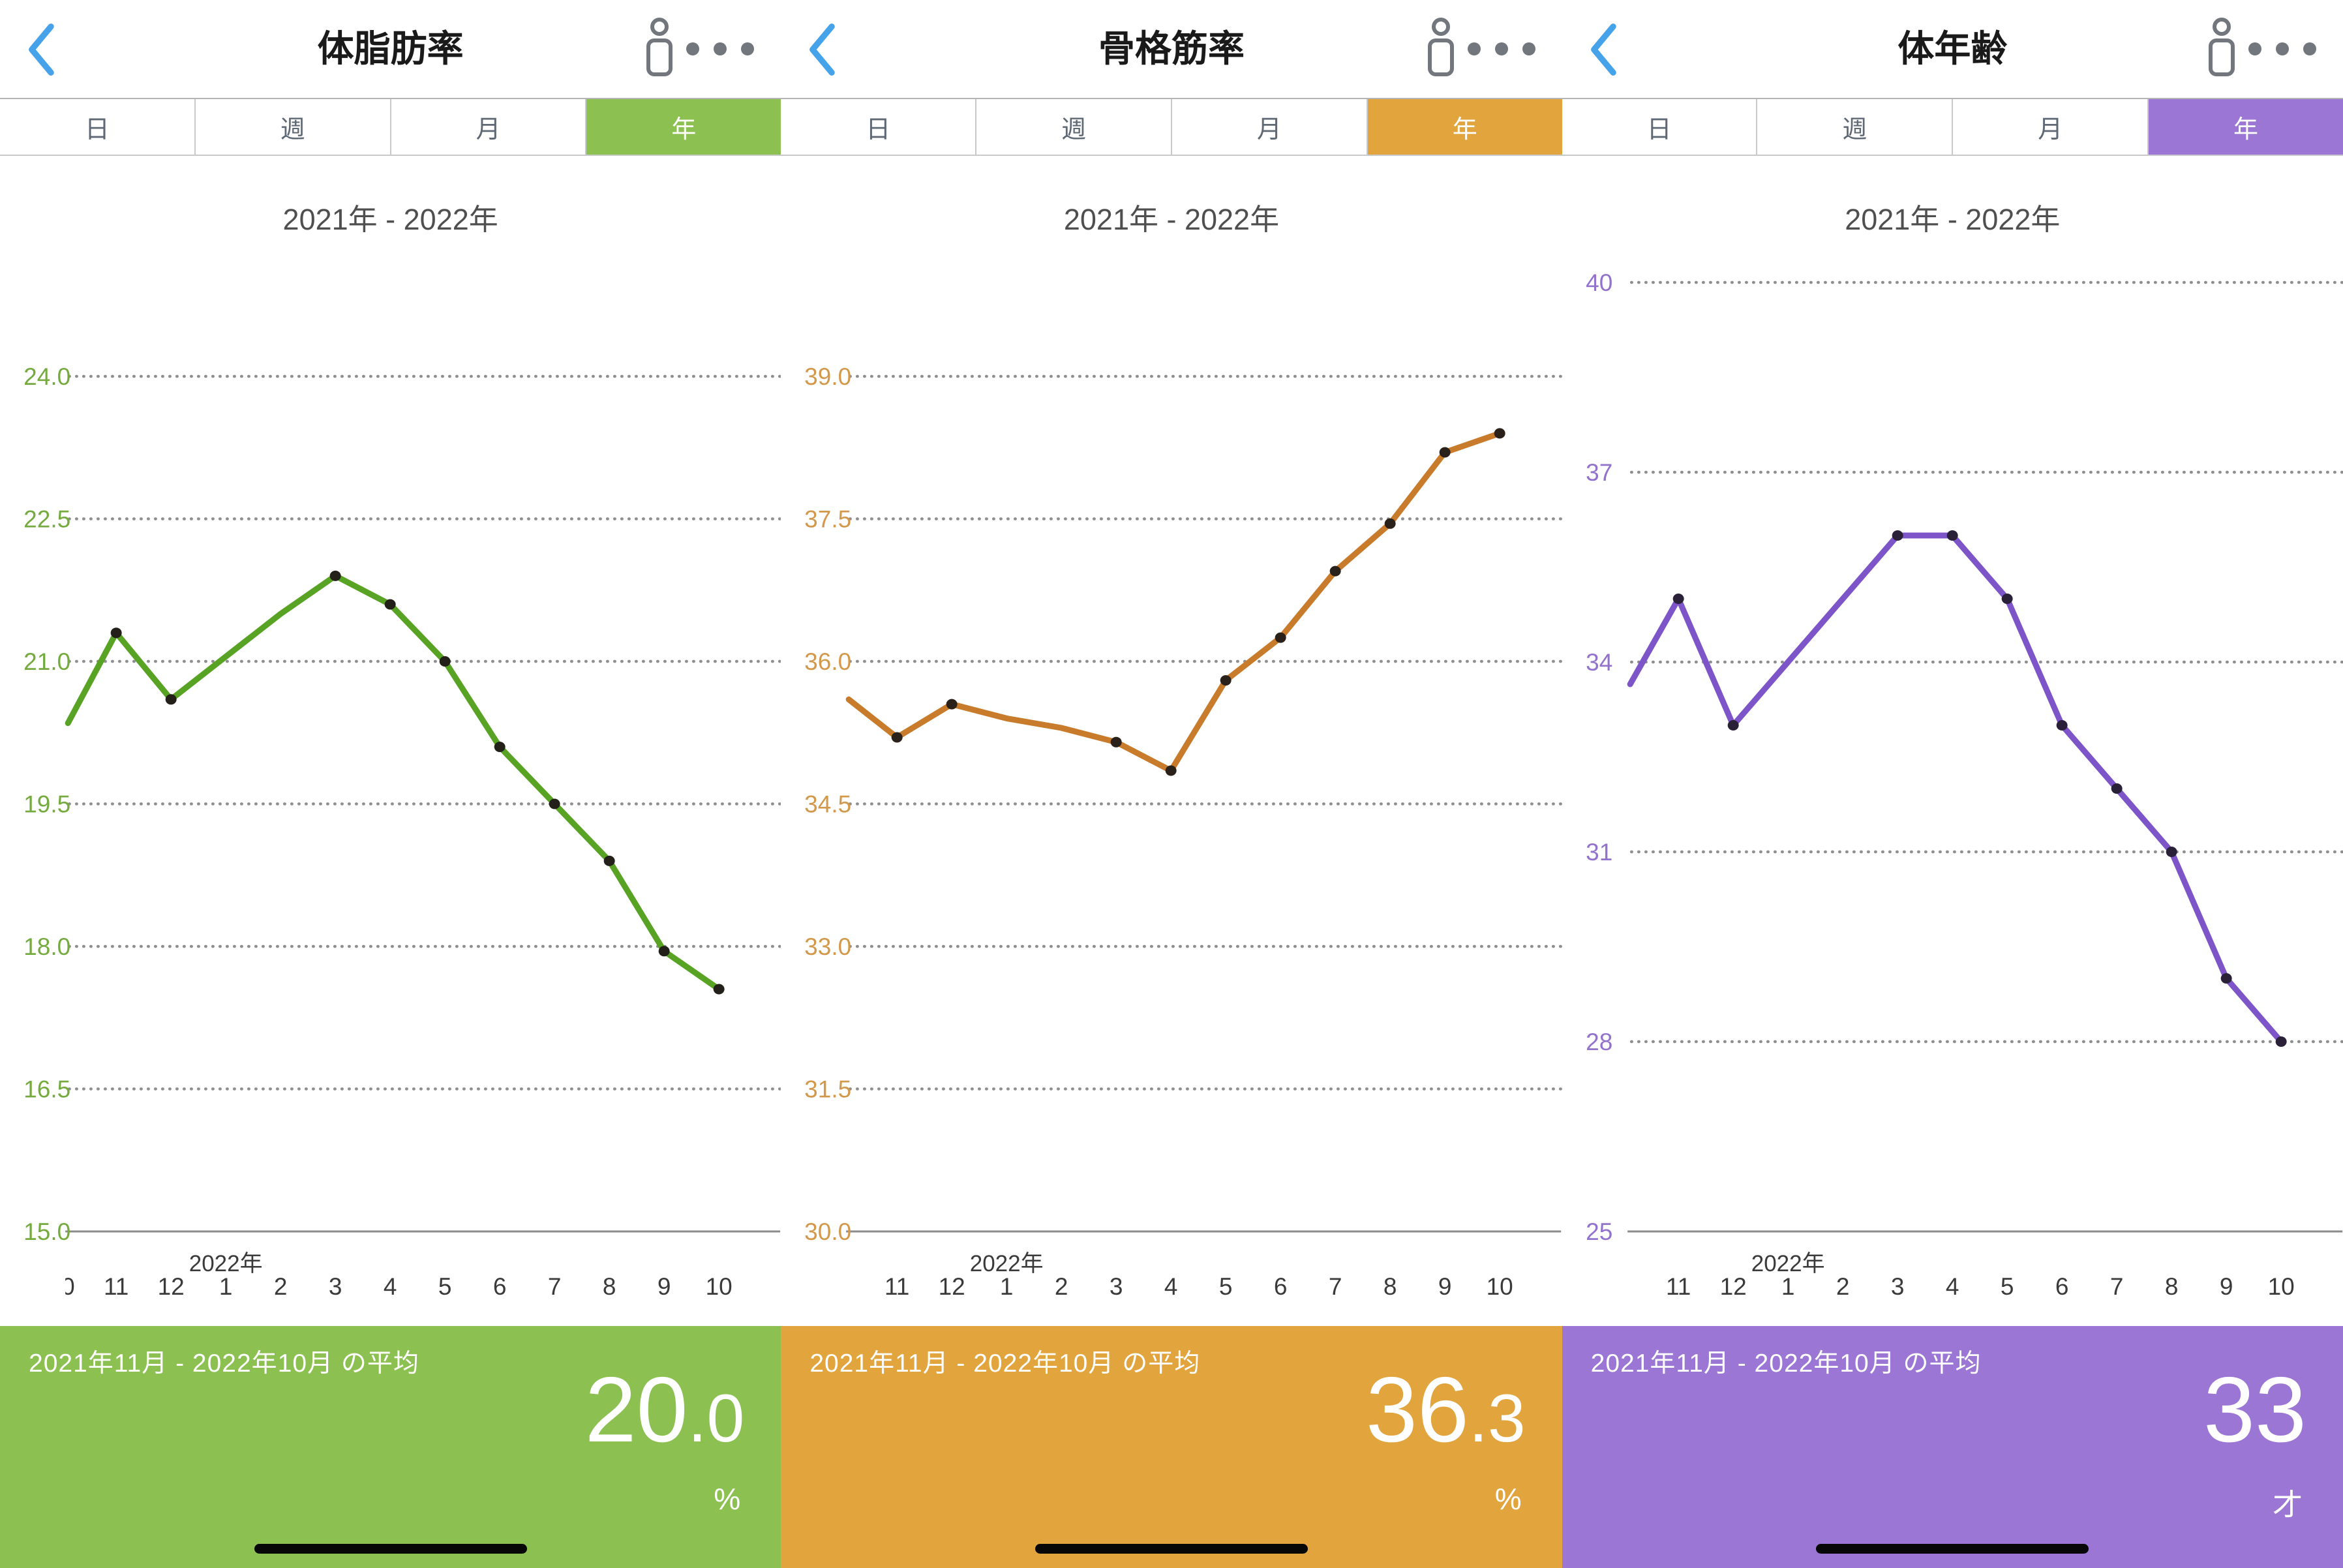 This screenshot has width=2343, height=1568. What do you see at coordinates (390, 49) in the screenshot?
I see `header: 体脂肪率` at bounding box center [390, 49].